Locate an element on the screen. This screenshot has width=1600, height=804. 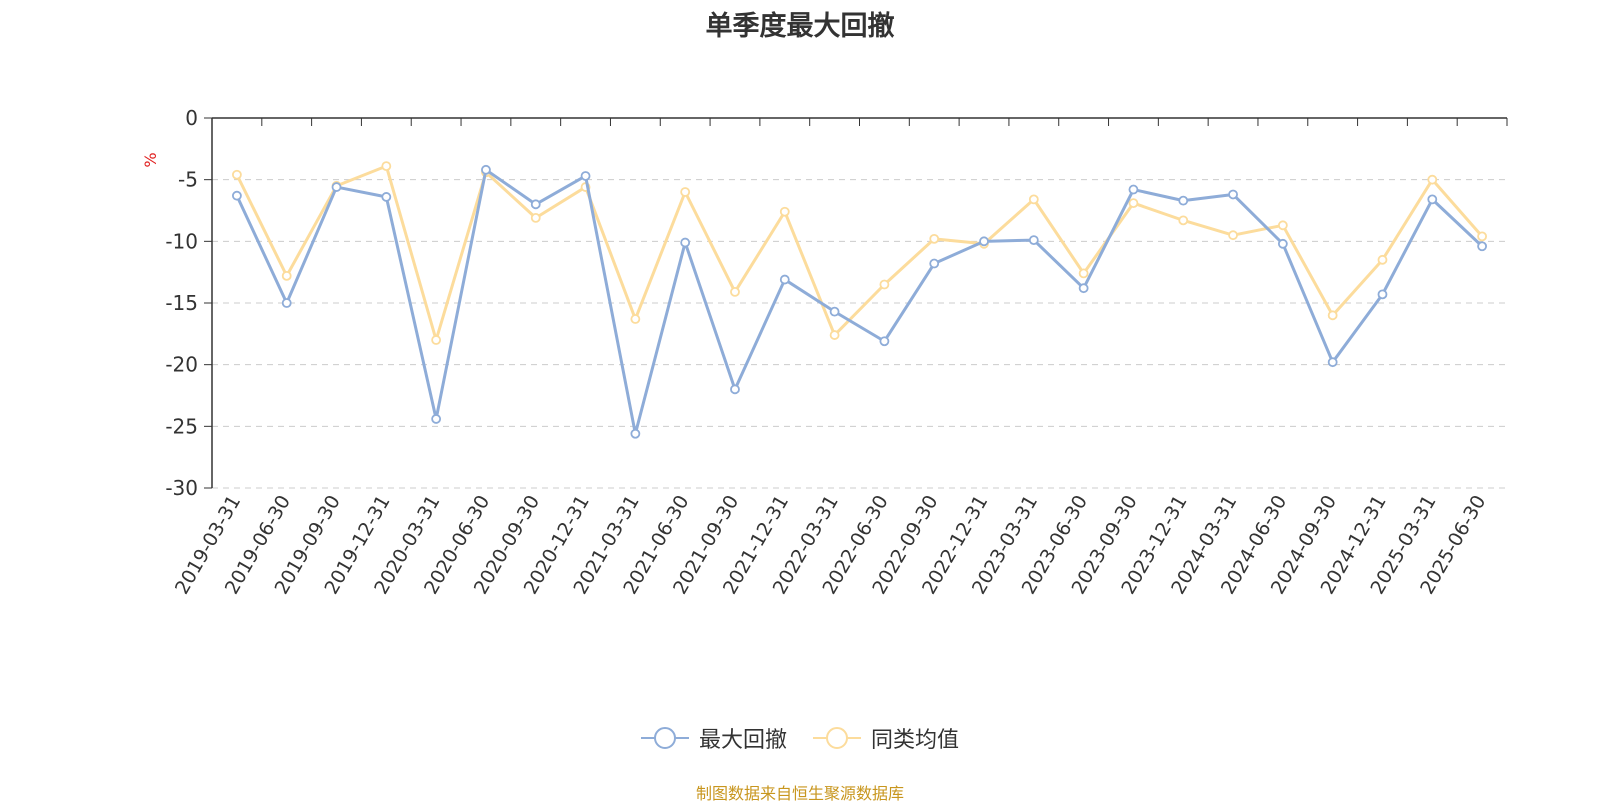
y-tick-label: -5 is located at coordinates (188, 180).